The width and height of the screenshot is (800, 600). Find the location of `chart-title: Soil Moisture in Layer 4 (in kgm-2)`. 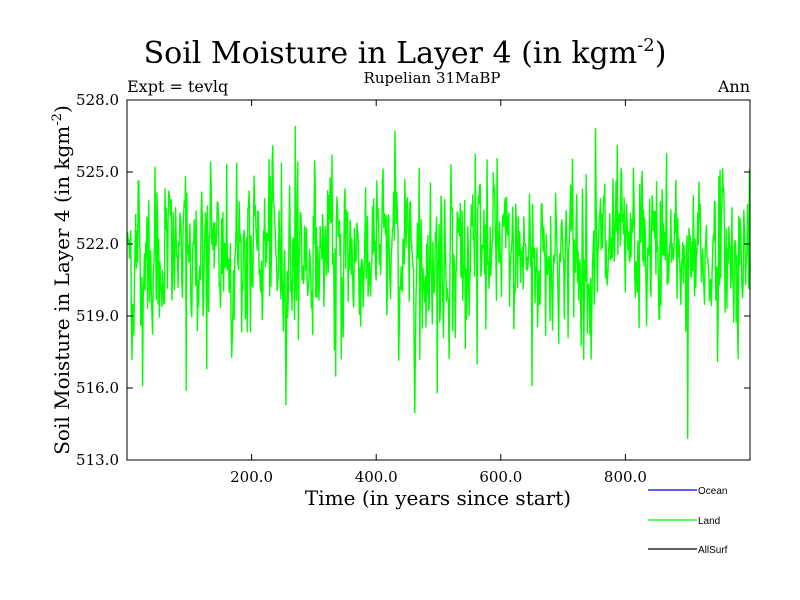

chart-title: Soil Moisture in Layer 4 (in kgm-2) is located at coordinates (405, 53).